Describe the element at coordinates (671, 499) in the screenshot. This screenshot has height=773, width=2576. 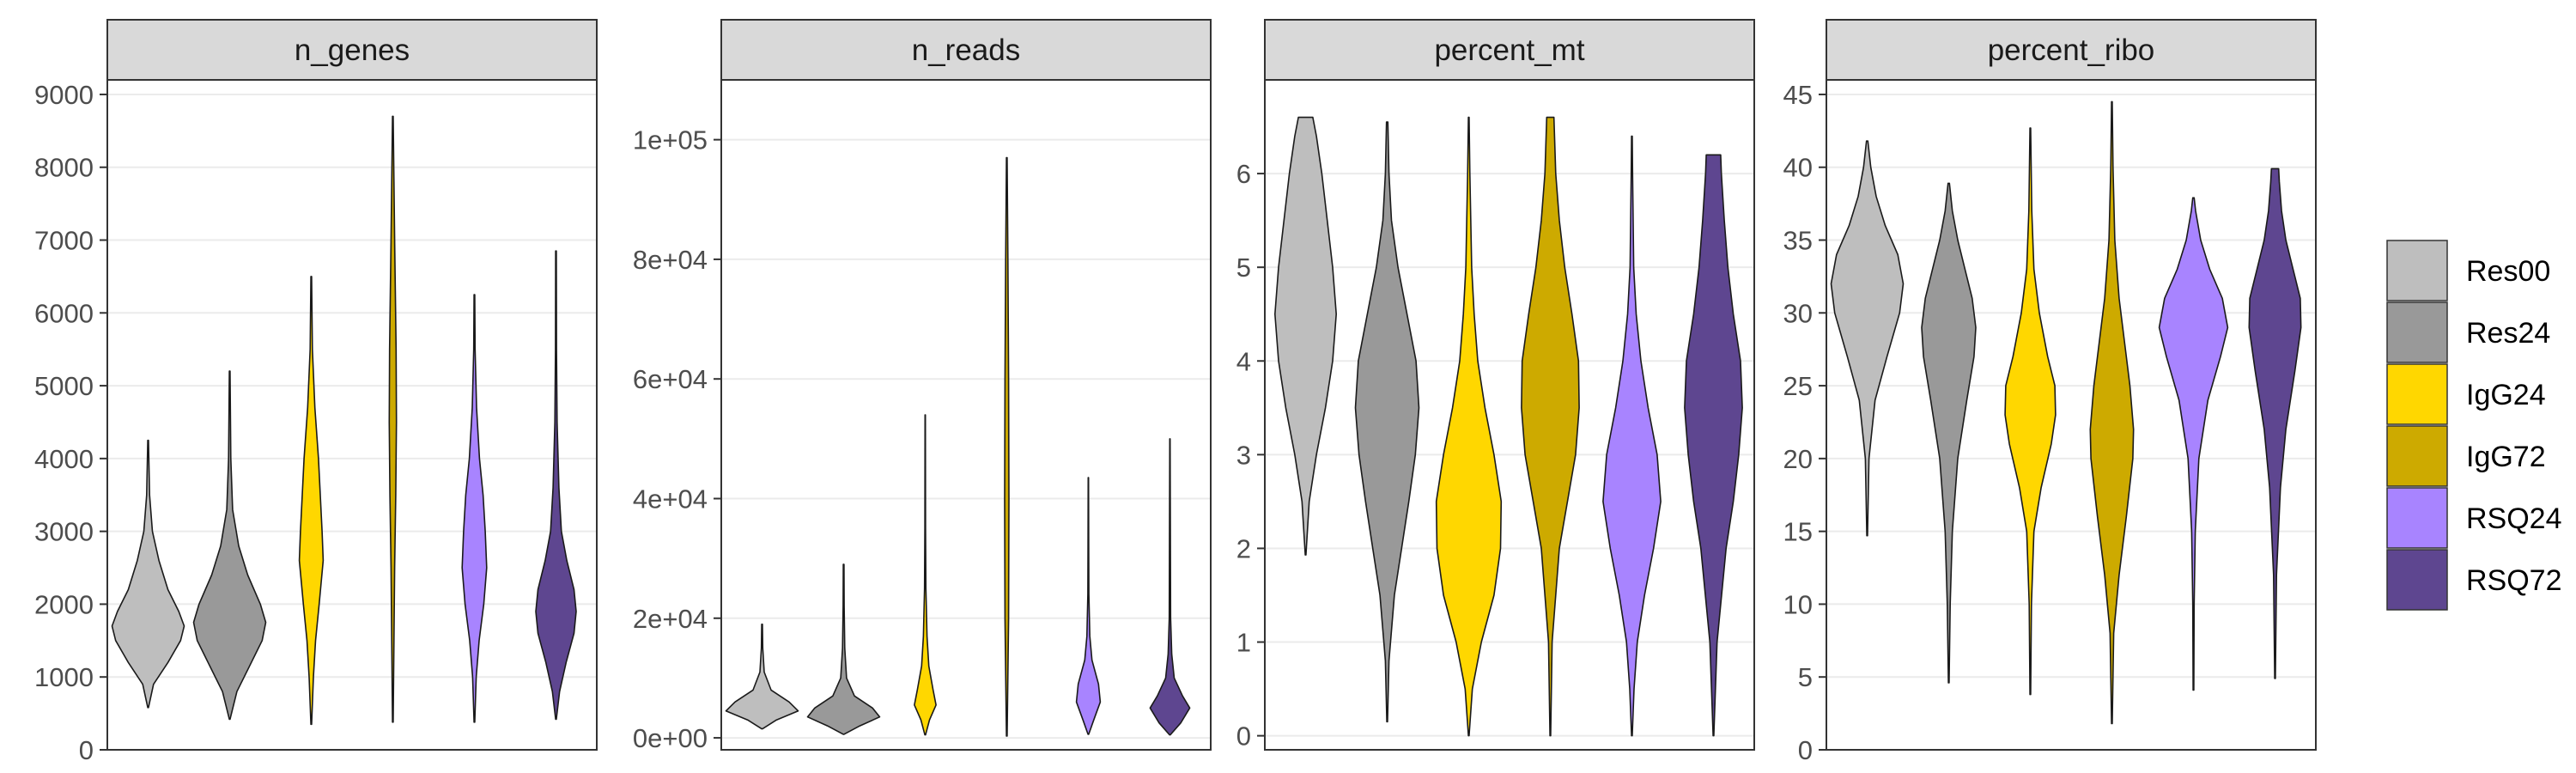
I see `y-tick-label: 4e+04` at that location.